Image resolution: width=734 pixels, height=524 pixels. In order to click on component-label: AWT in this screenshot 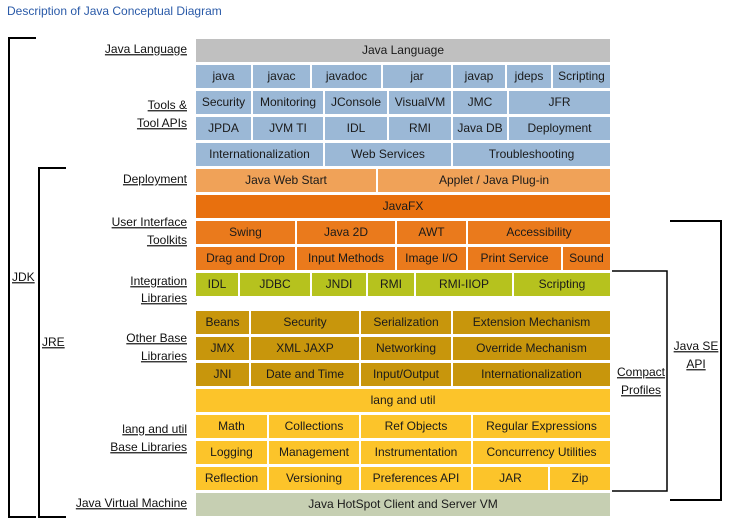, I will do `click(431, 232)`.